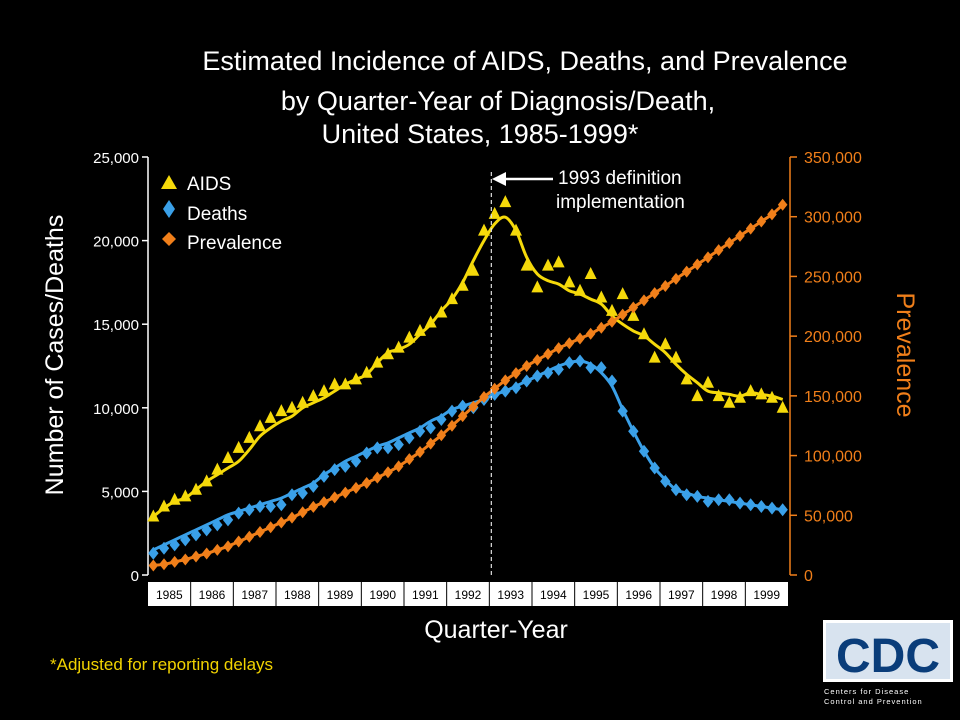 The image size is (960, 720). I want to click on y-axis-label-right: Prevalence, so click(905, 354).